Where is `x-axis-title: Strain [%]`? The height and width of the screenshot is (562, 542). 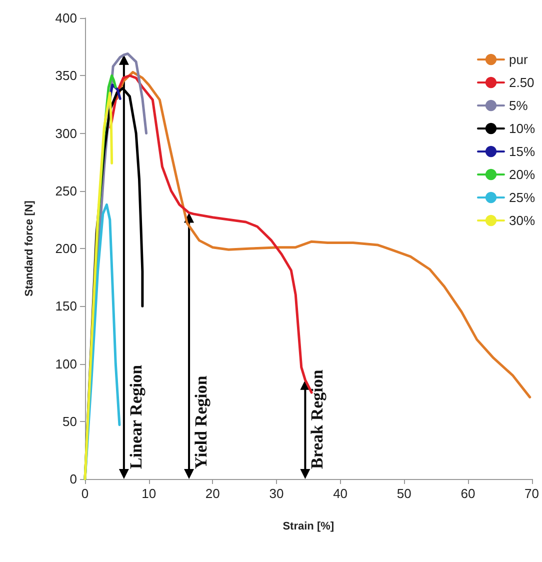 x-axis-title: Strain [%] is located at coordinates (308, 526).